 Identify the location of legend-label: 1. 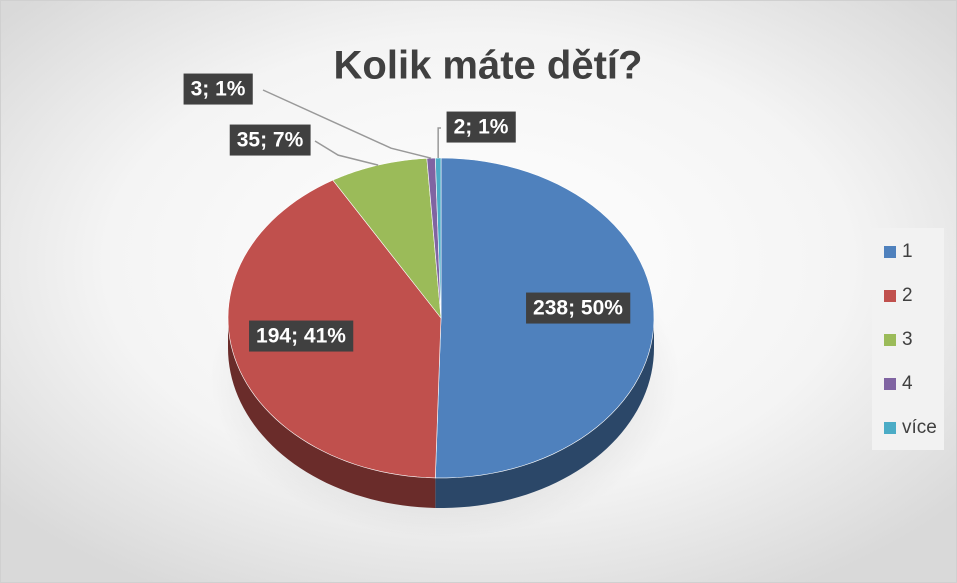
(907, 251).